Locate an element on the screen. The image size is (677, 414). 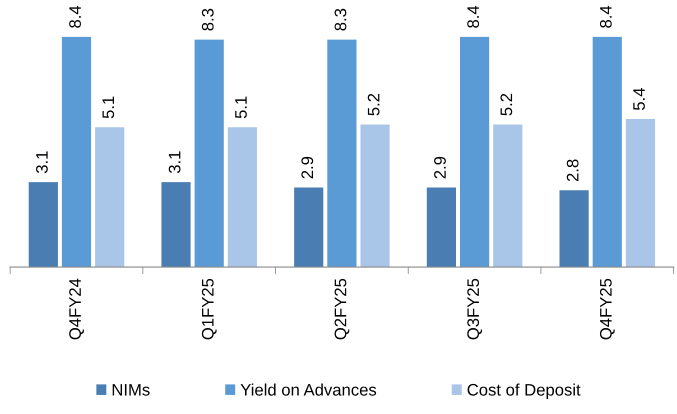
legend-label: Yield on Advances is located at coordinates (308, 389).